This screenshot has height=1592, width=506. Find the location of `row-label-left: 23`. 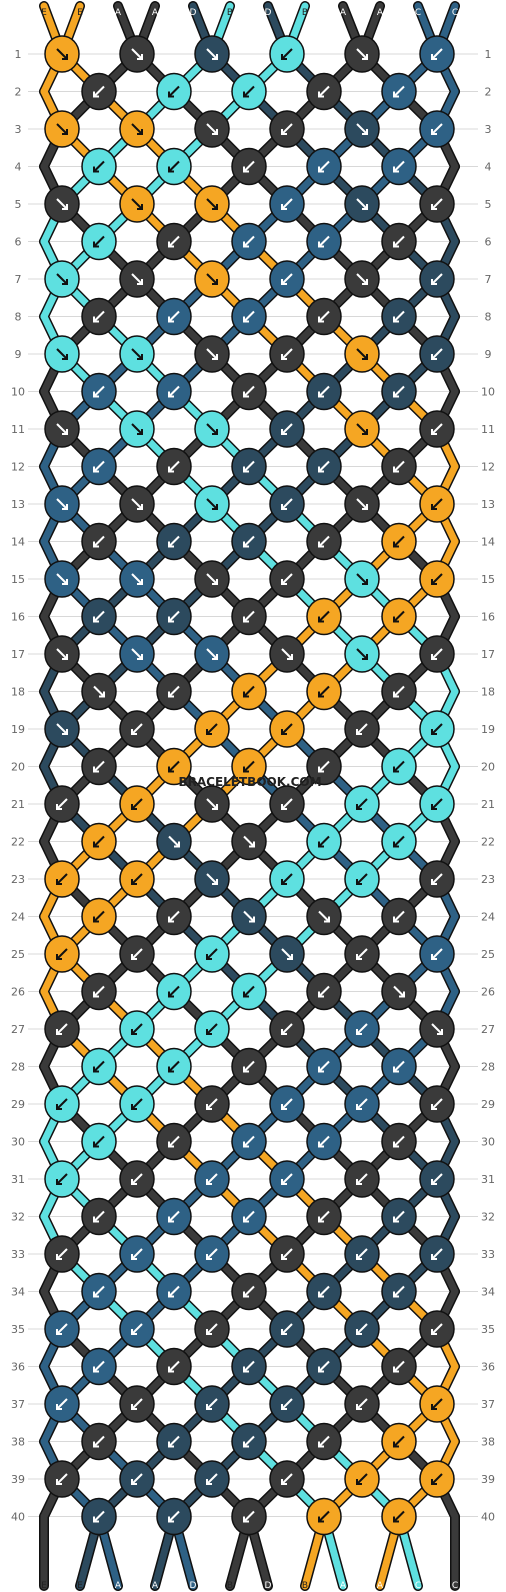

row-label-left: 23 is located at coordinates (18, 879).